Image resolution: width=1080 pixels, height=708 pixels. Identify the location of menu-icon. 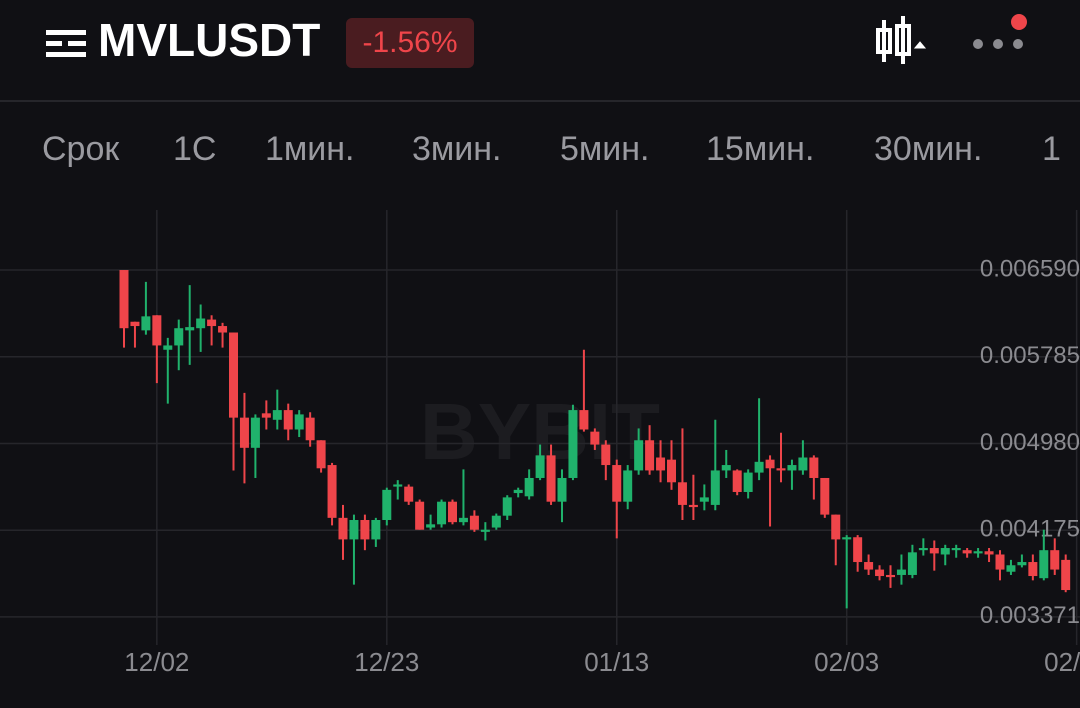
(66, 43).